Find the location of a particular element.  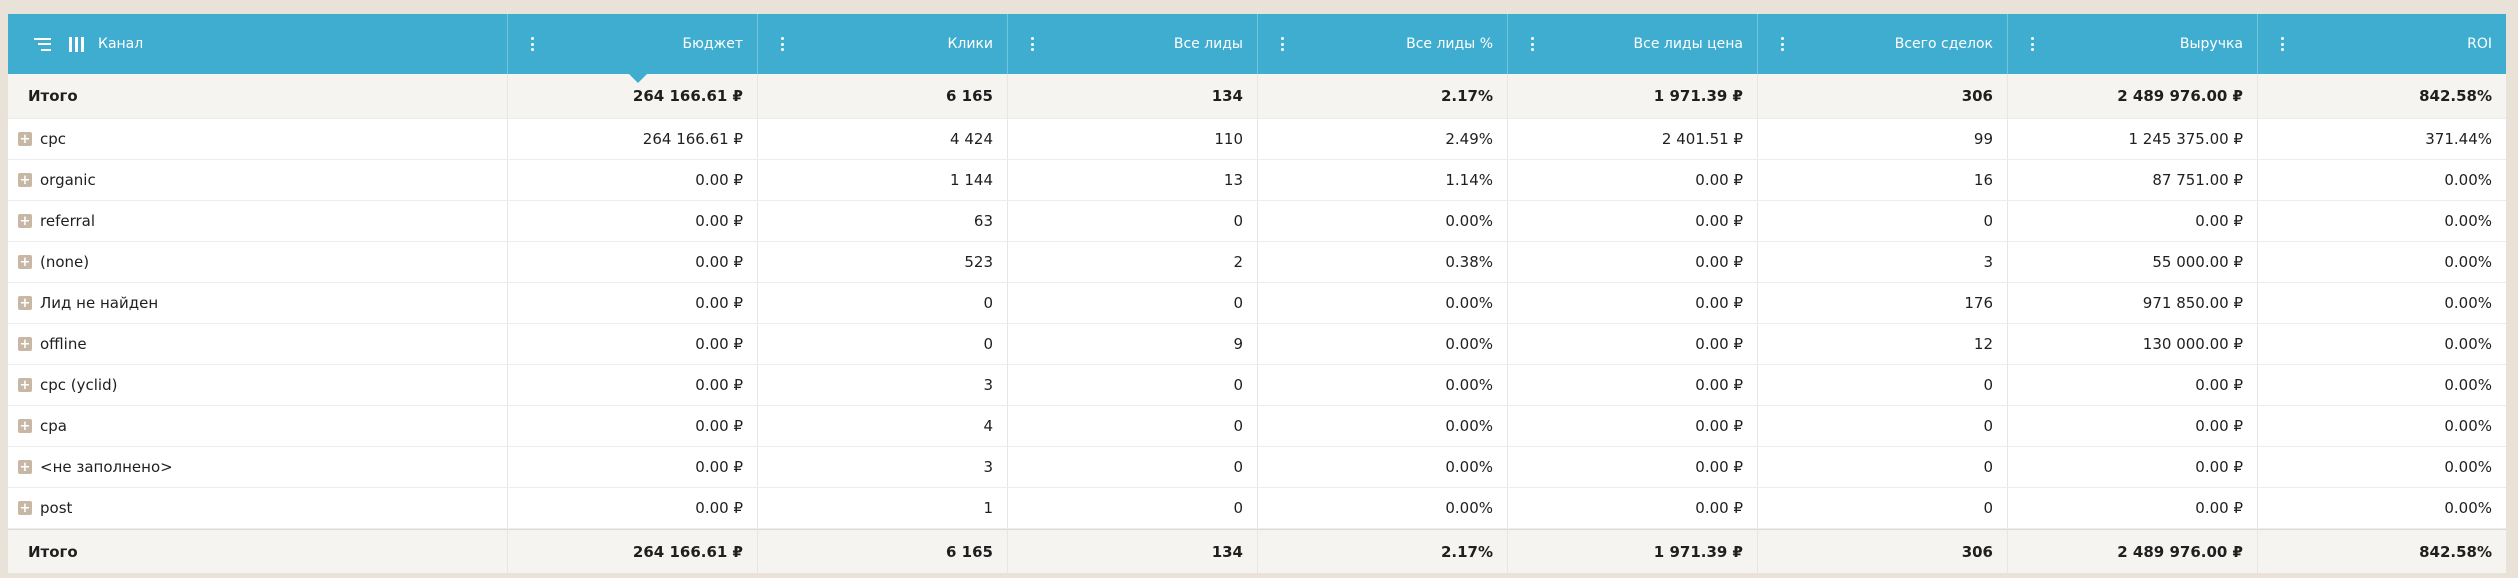

table-cell: 4 is located at coordinates (883, 426).